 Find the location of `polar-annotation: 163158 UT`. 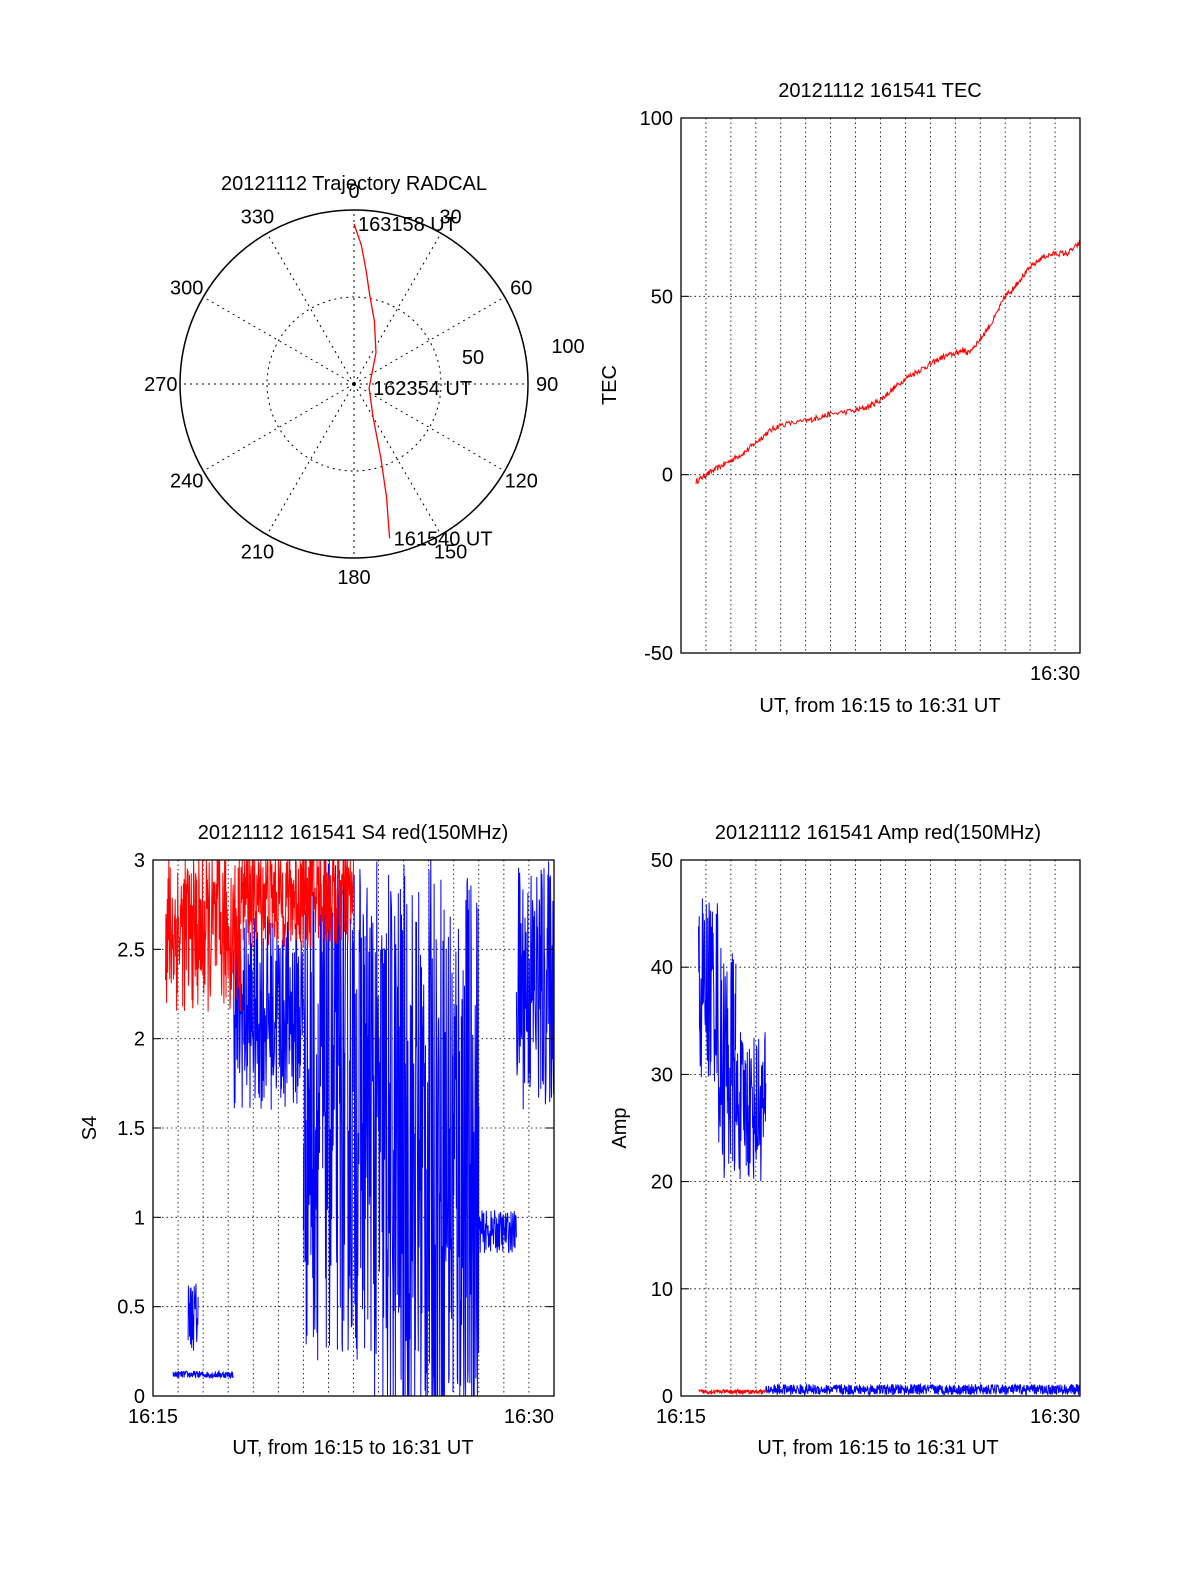

polar-annotation: 163158 UT is located at coordinates (407, 225).